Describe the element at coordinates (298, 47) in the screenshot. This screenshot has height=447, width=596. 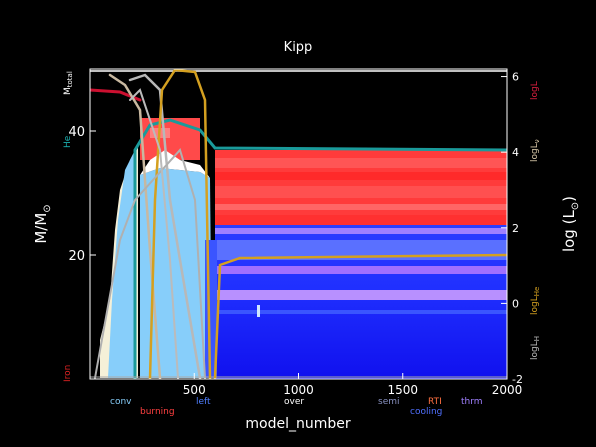
I see `chart-title: Kipp` at that location.